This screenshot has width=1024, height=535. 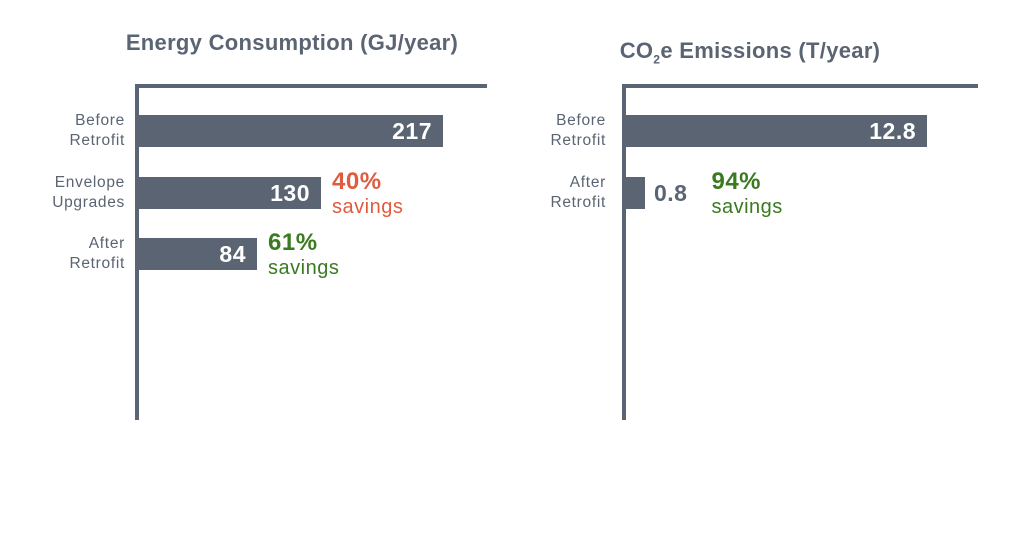 I want to click on chart-title-energy: Energy Consumption (GJ/year), so click(x=292, y=47).